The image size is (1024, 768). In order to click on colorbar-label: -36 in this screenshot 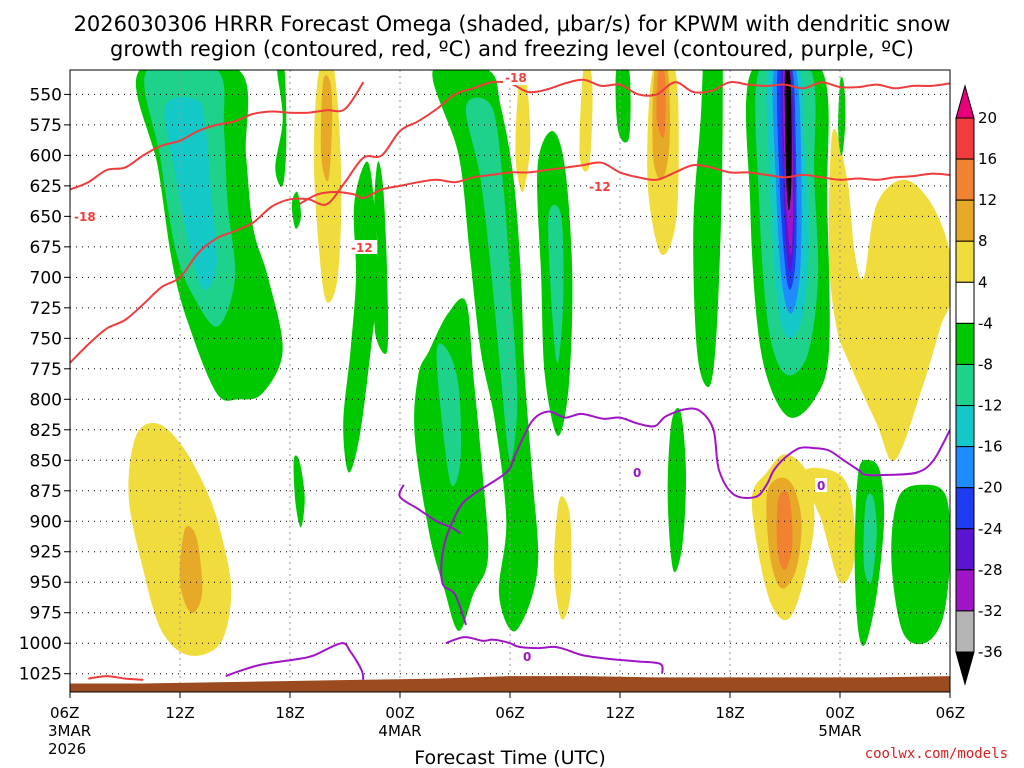, I will do `click(990, 652)`.